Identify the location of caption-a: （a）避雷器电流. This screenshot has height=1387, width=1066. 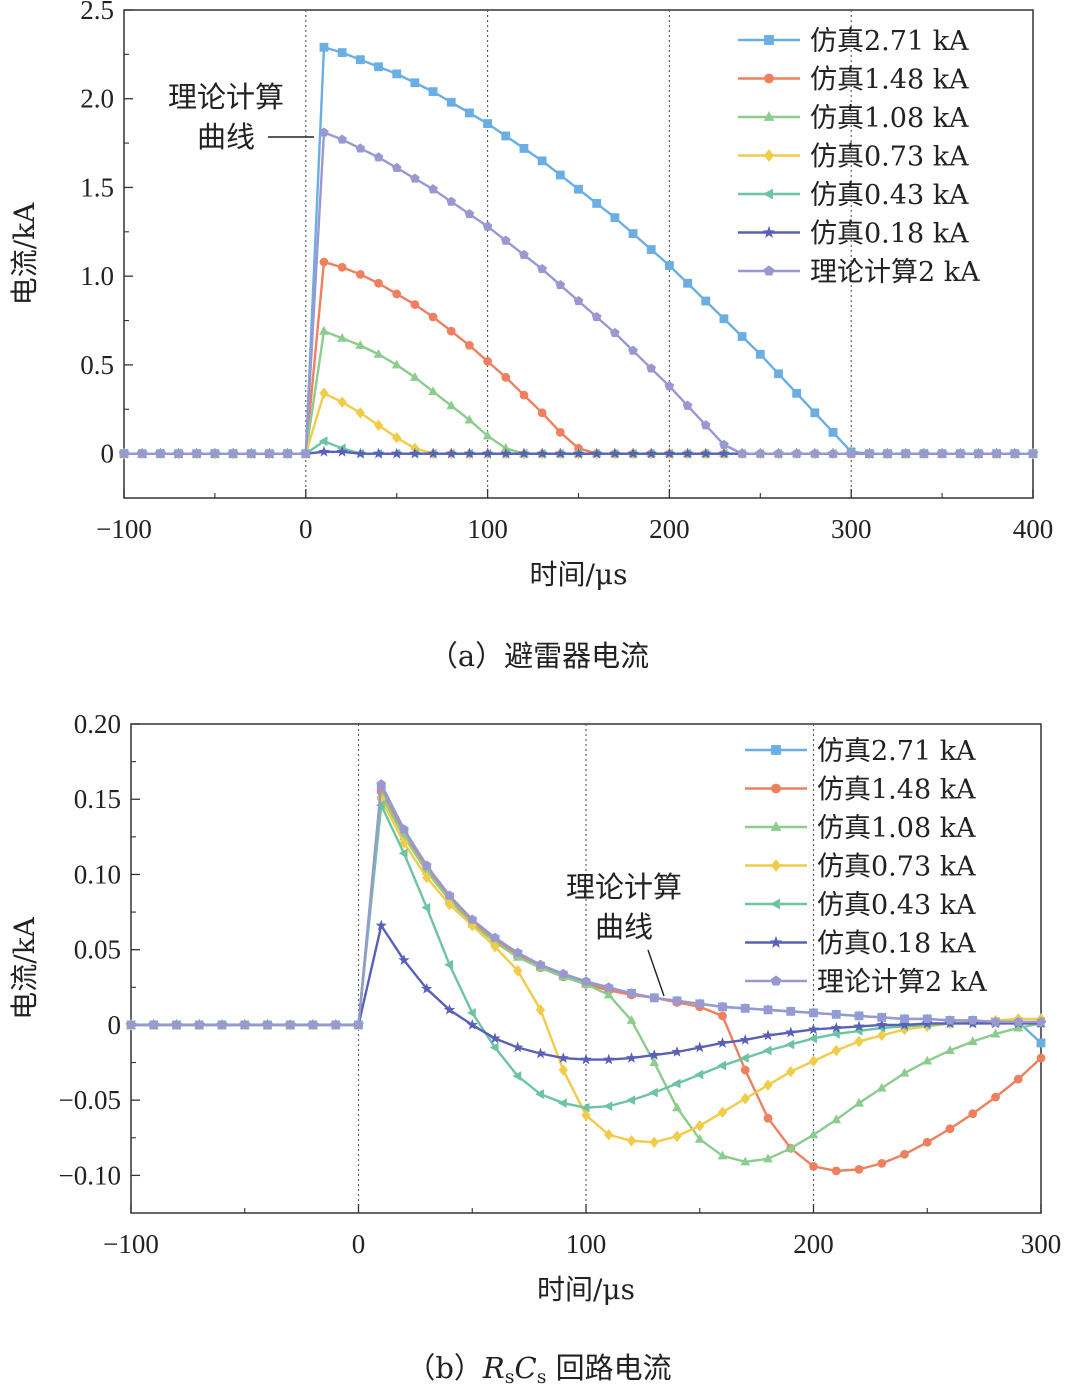
(539, 656).